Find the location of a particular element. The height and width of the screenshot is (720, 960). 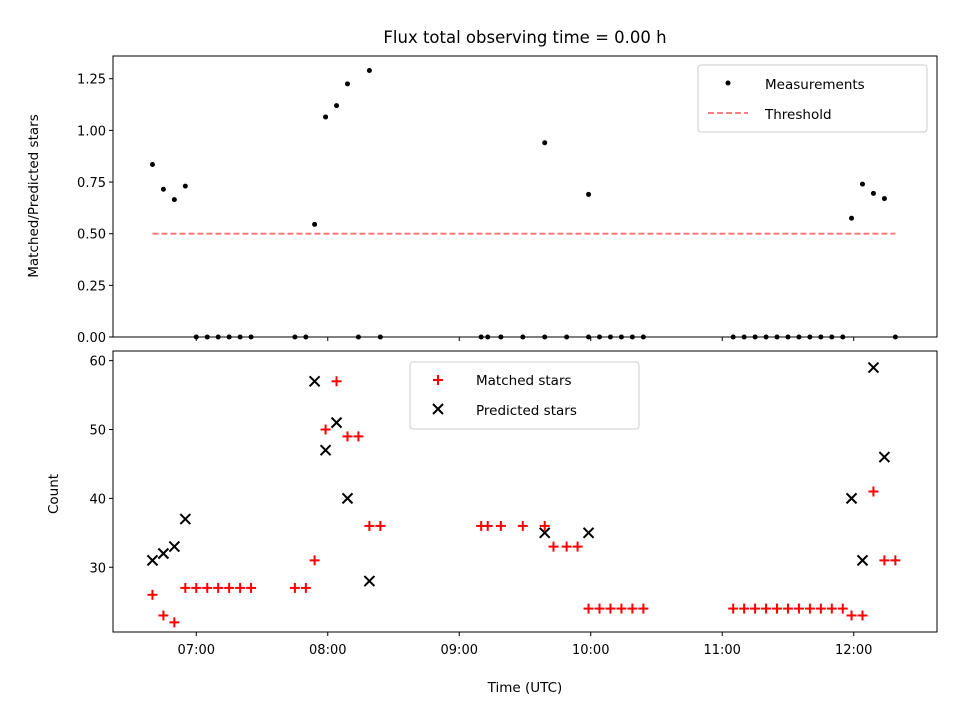

top-ytick-label: 1.00 is located at coordinates (91, 131).